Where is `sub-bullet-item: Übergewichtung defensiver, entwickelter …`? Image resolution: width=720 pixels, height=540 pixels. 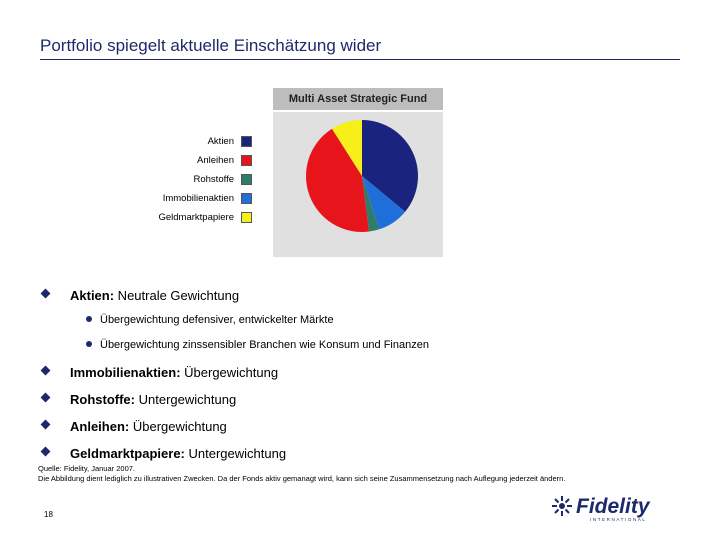 sub-bullet-item: Übergewichtung defensiver, entwickelter … is located at coordinates (362, 319).